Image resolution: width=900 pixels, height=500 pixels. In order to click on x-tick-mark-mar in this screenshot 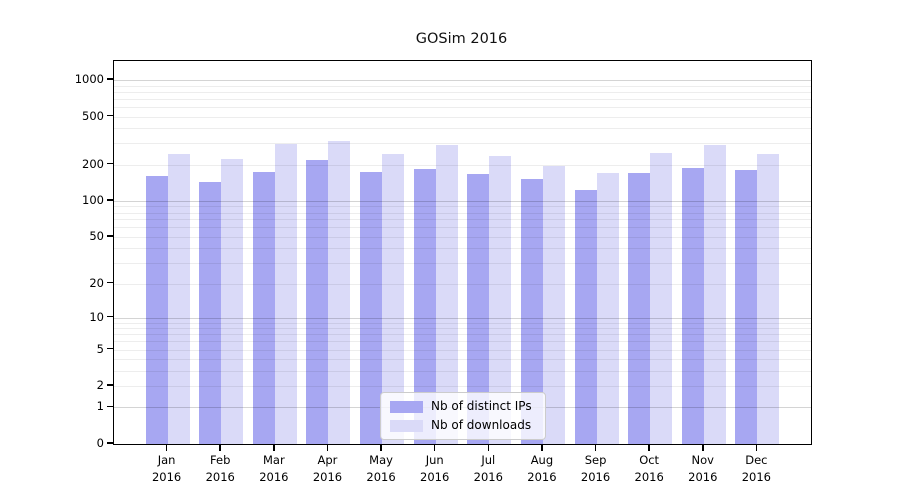, I will do `click(274, 447)`.